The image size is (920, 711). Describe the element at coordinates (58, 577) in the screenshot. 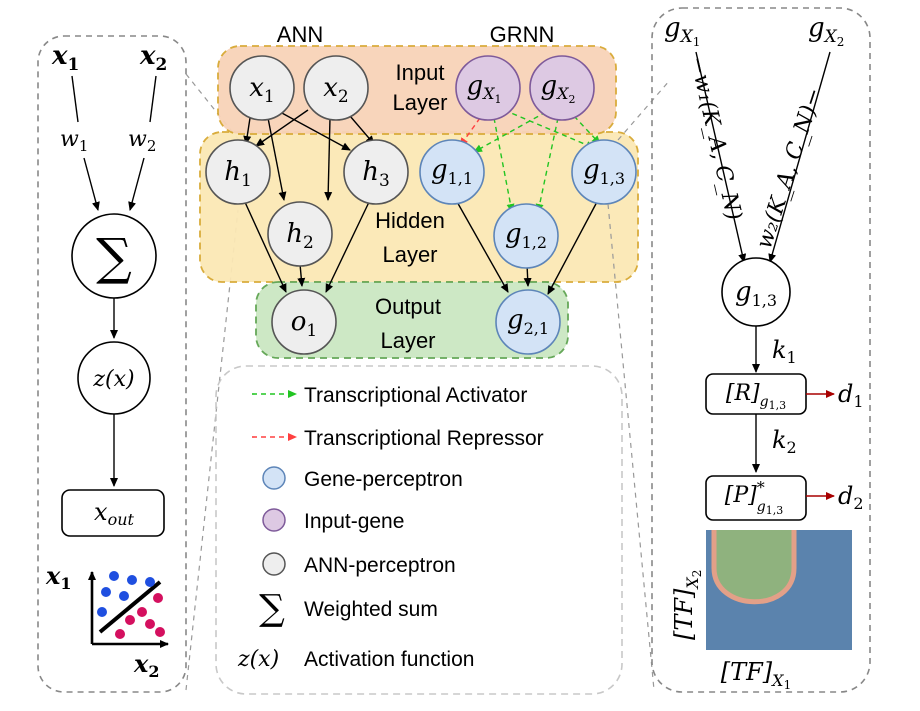

I see `scatter-axis-label-y: x1` at that location.